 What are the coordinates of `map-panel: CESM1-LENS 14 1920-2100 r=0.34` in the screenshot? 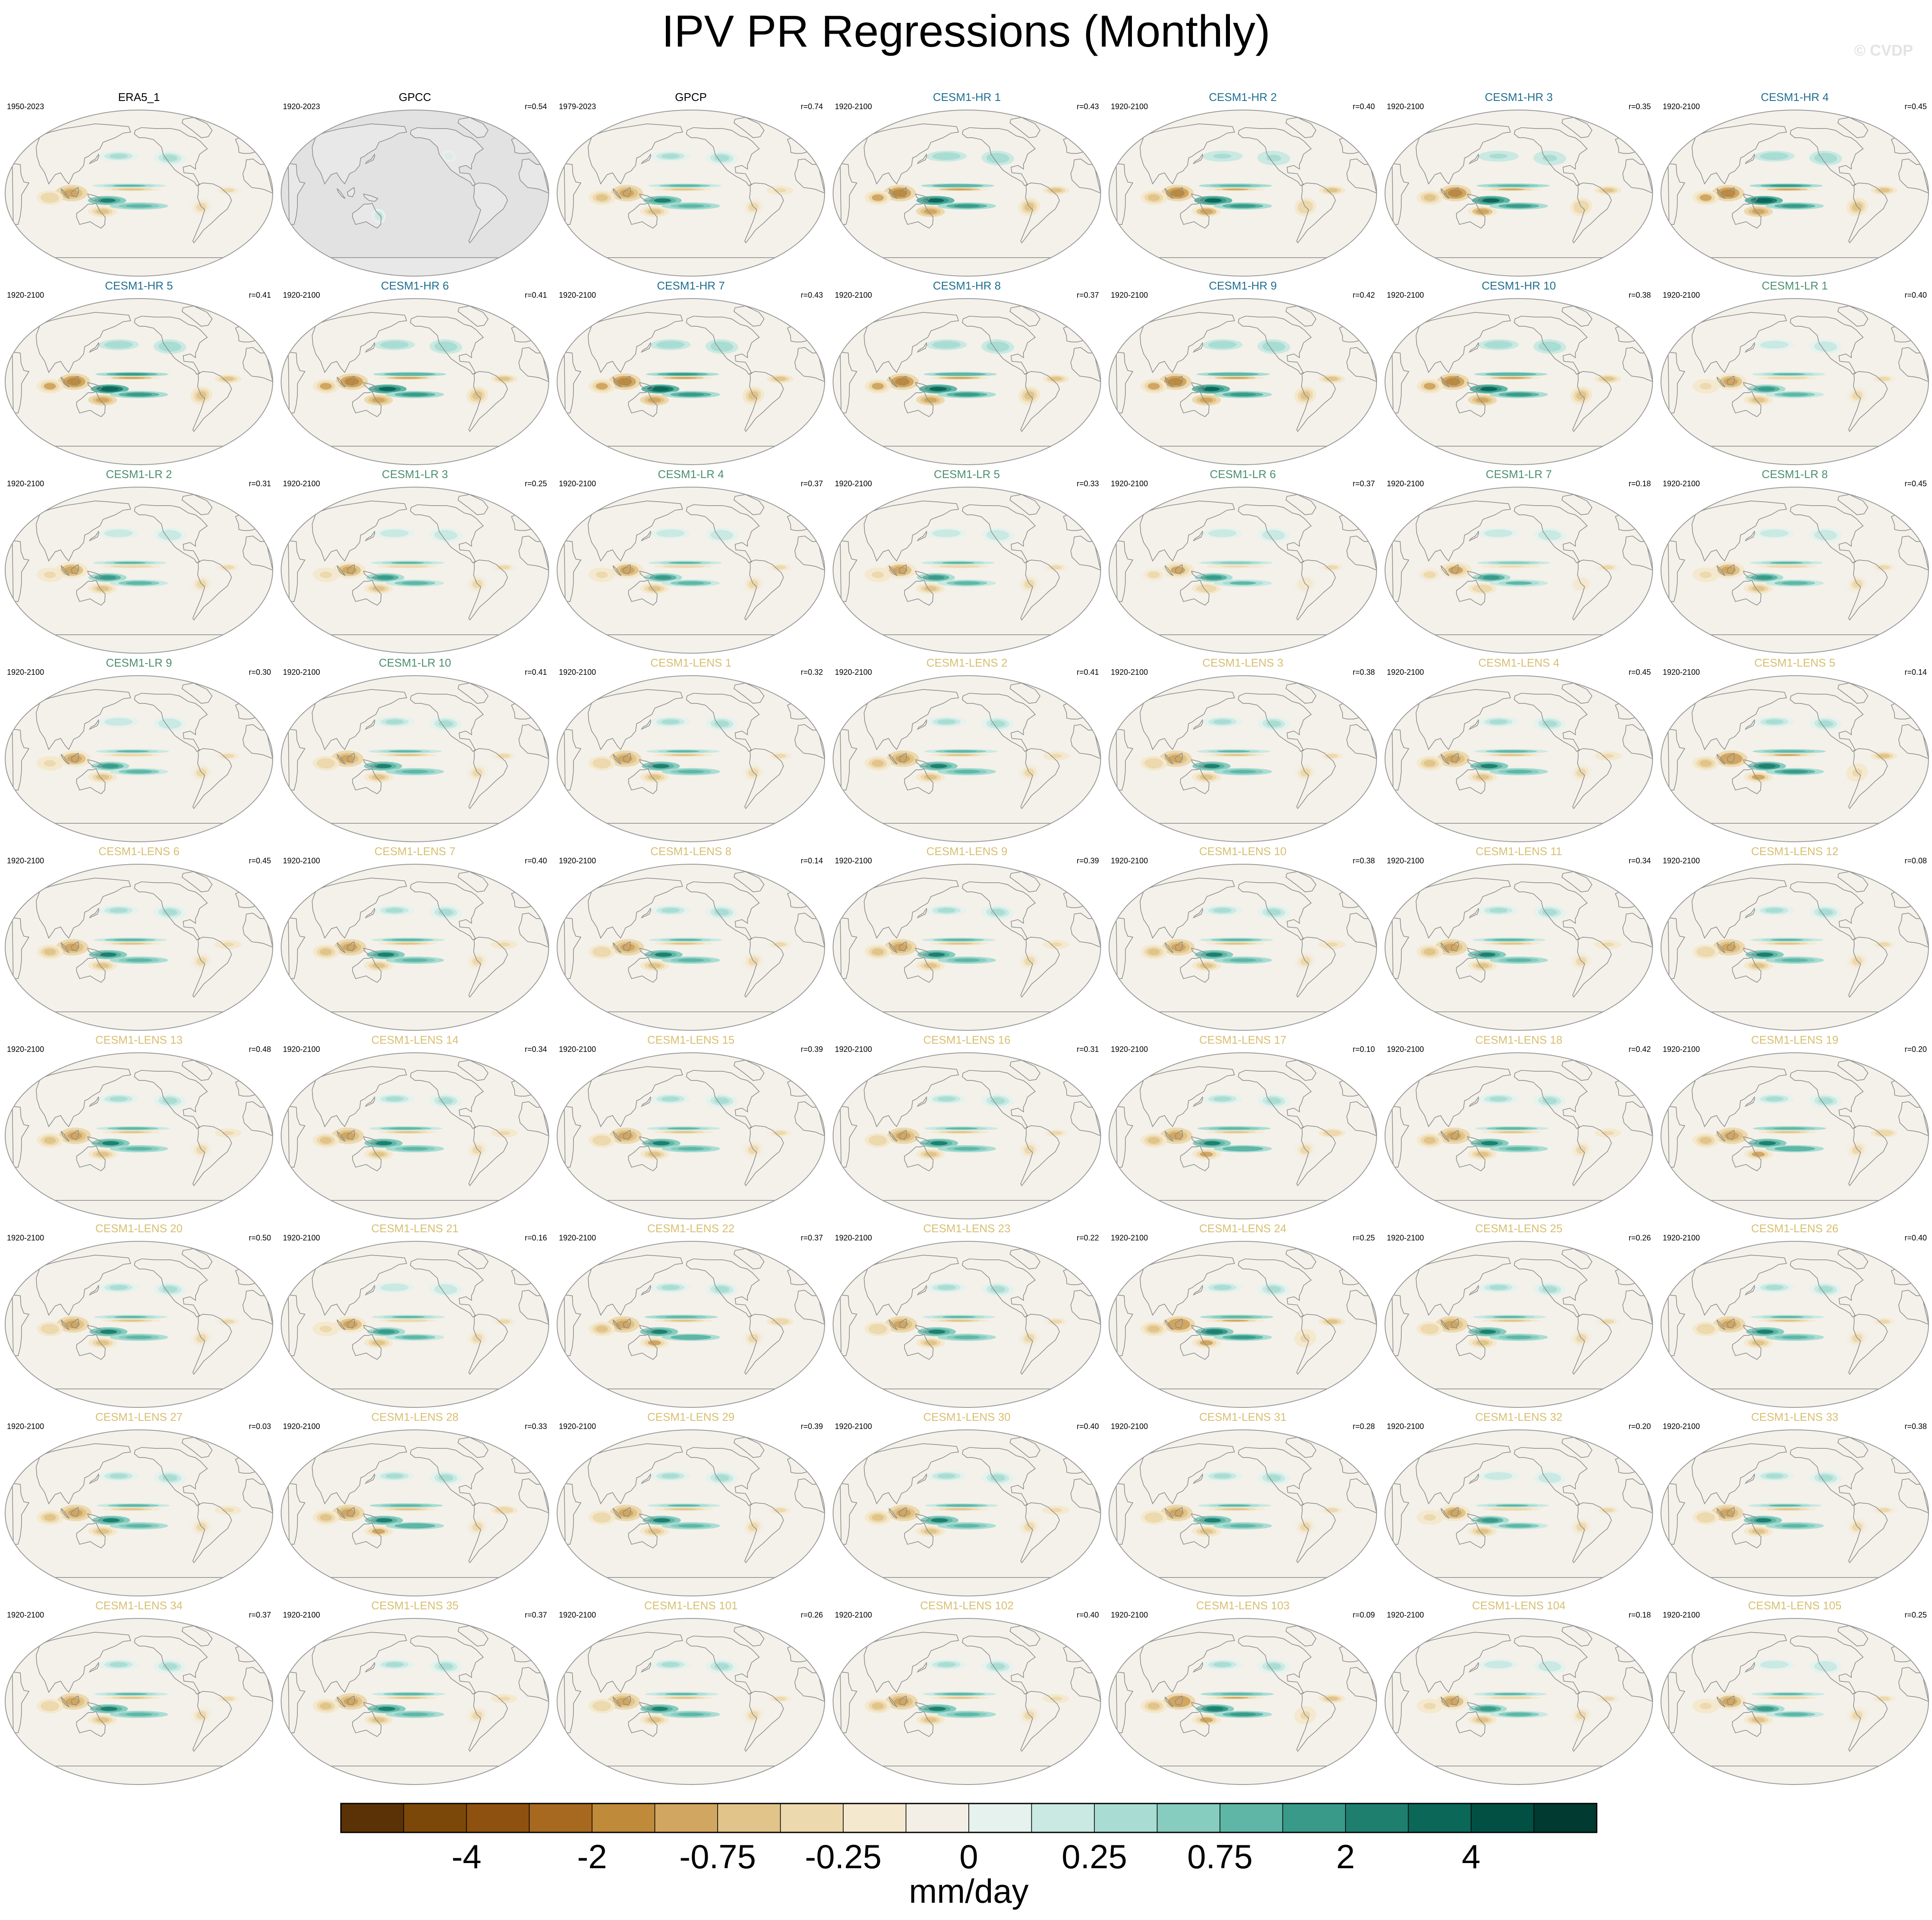 It's located at (415, 1126).